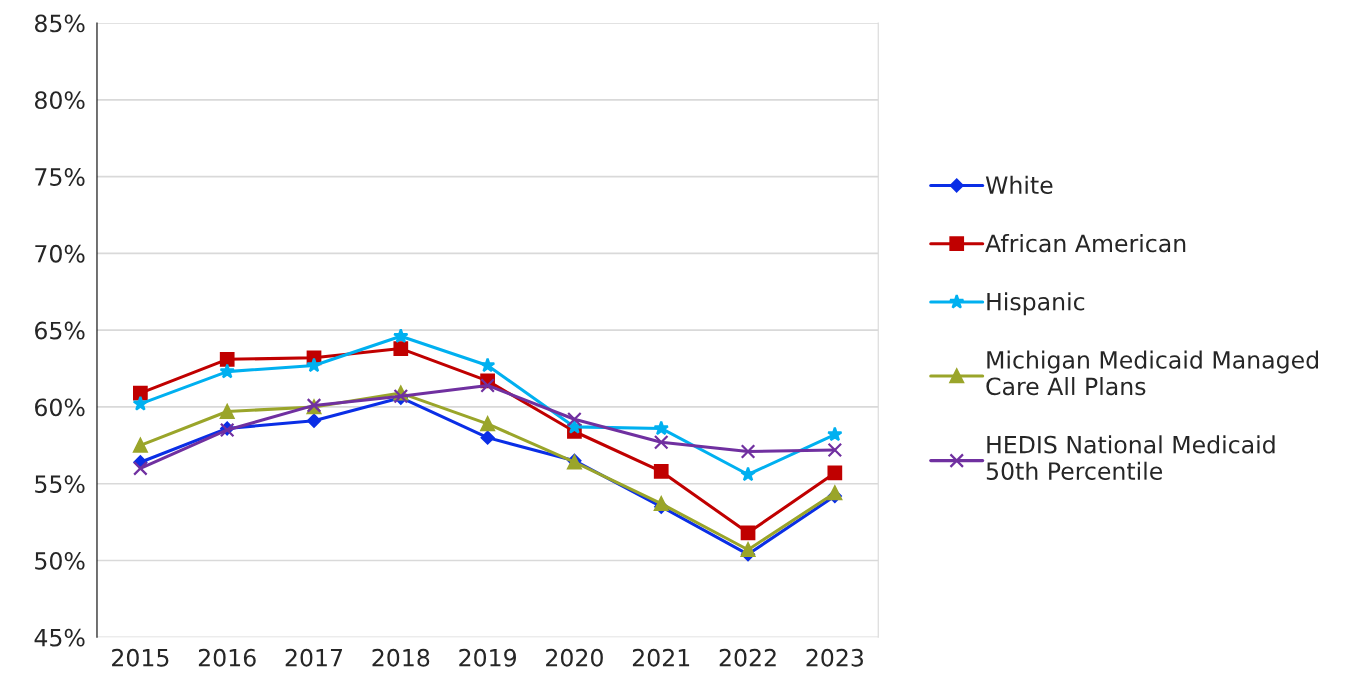  What do you see at coordinates (60, 560) in the screenshot?
I see `y-tick-label: 50%` at bounding box center [60, 560].